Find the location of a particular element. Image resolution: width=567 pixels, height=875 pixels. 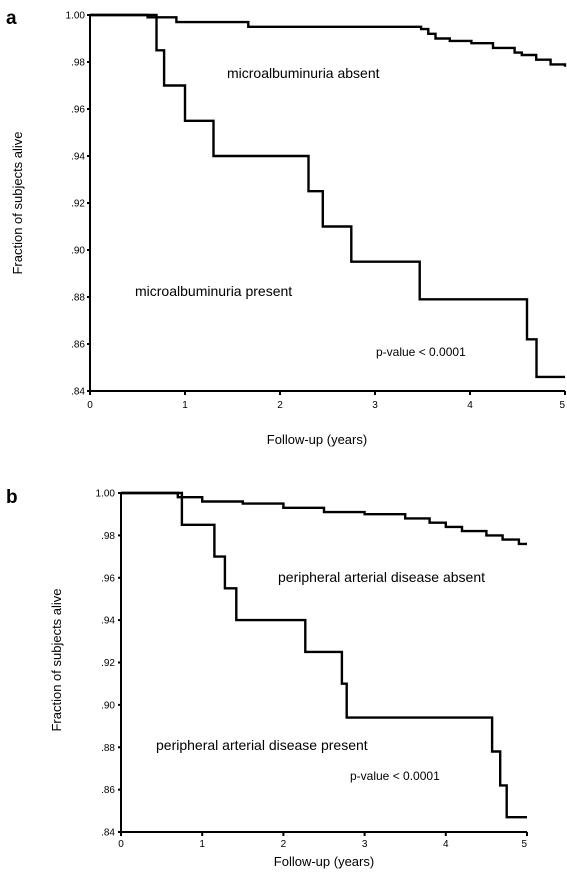

panel-a-x-tick-label: 2 is located at coordinates (280, 405).